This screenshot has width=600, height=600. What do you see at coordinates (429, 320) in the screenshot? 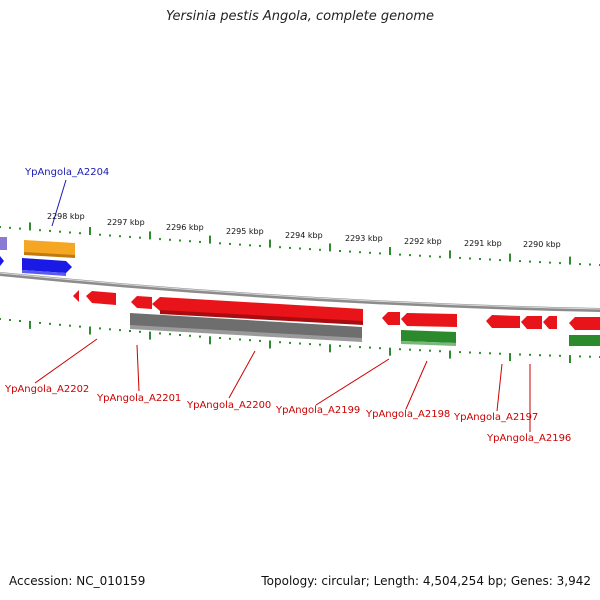
I see `feature-red-a2198` at bounding box center [429, 320].